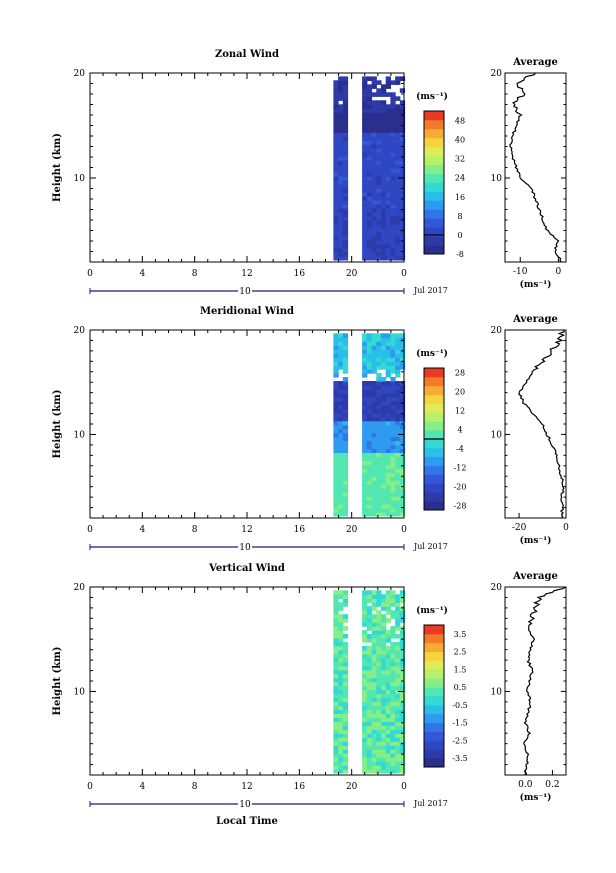 This screenshot has height=873, width=616. What do you see at coordinates (460, 373) in the screenshot?
I see `colorbar-tick-label: 28` at bounding box center [460, 373].